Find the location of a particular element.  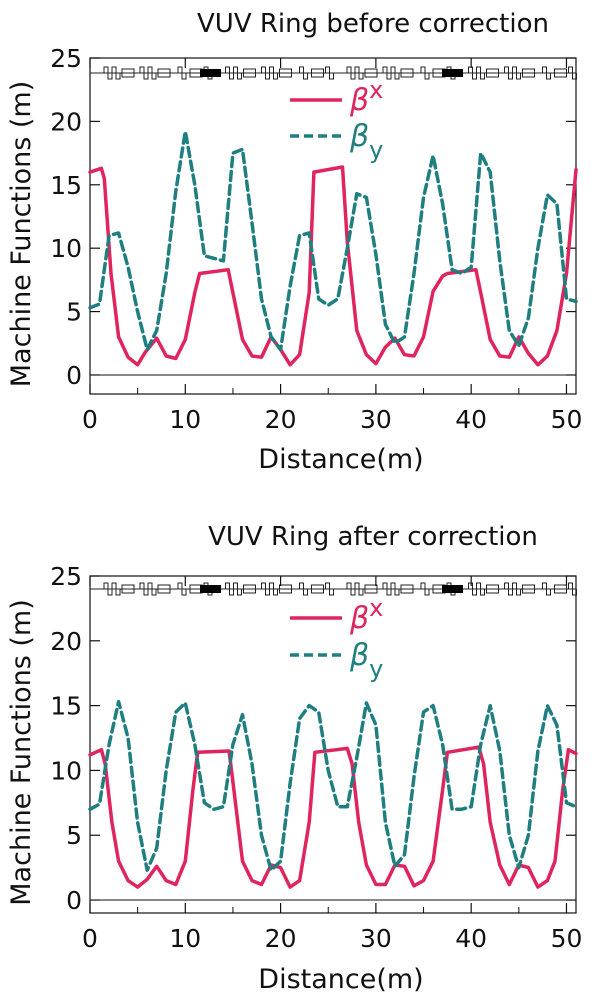

series-line-beta-y is located at coordinates (333, 785).